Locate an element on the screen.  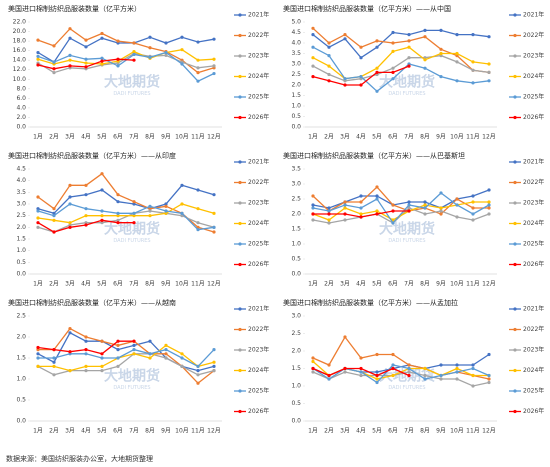
legend-label: 2024年 is located at coordinates (533, 223).